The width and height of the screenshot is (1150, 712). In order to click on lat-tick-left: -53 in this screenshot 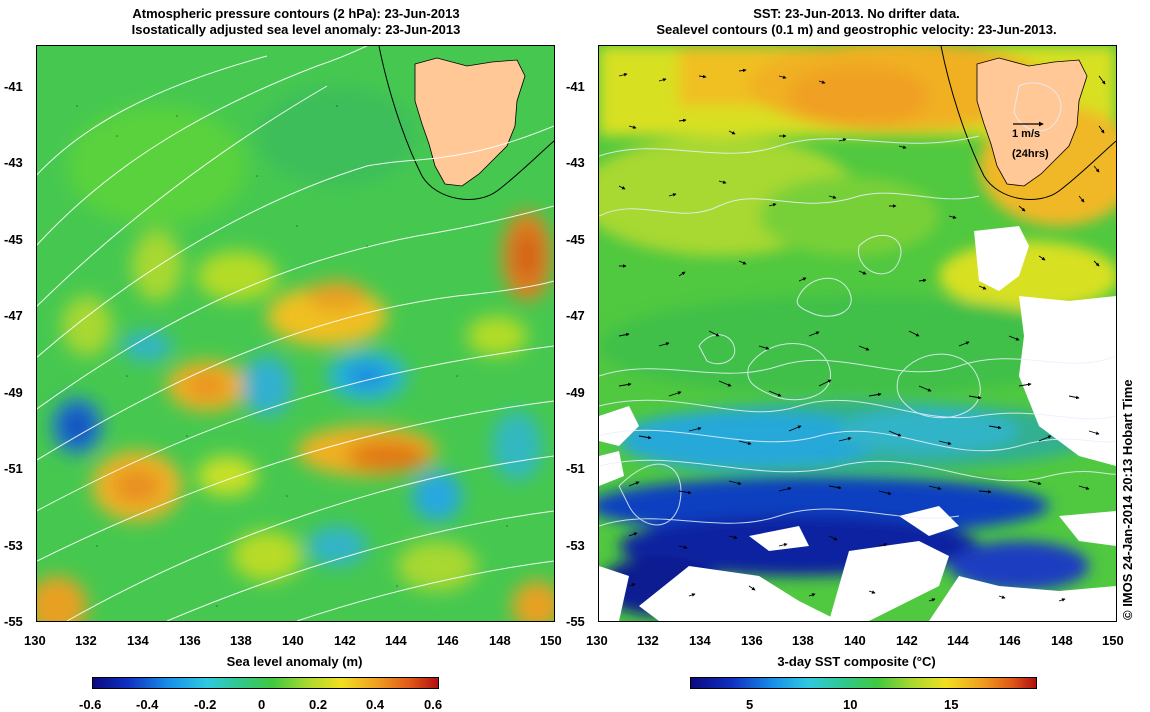, I will do `click(13, 545)`.